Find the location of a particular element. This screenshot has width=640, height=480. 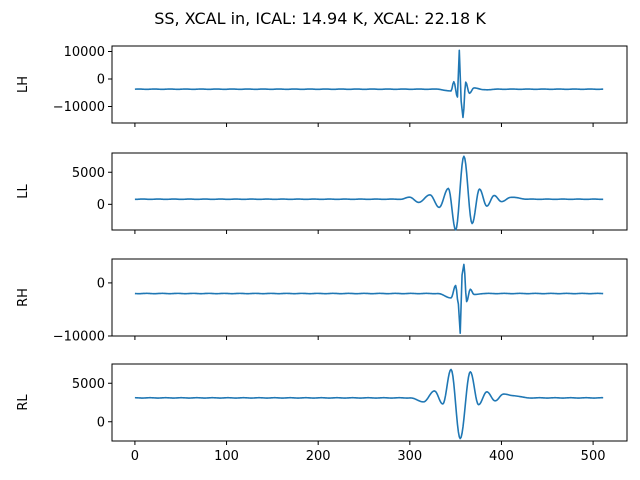

x-tick-label: 200 is located at coordinates (318, 456).